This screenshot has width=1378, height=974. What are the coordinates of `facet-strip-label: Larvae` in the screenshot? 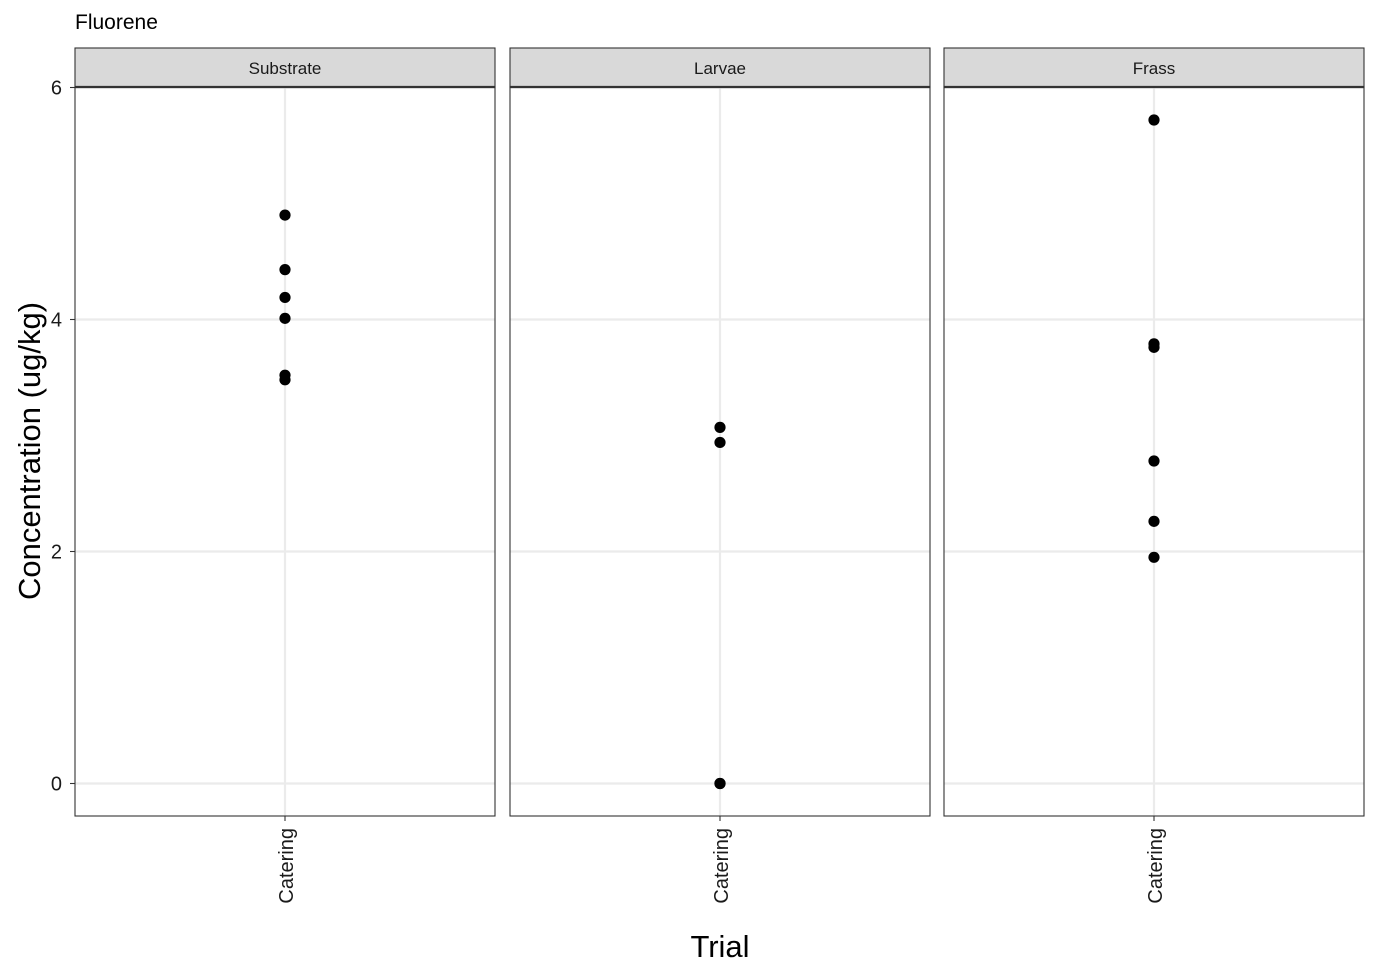 It's located at (720, 68).